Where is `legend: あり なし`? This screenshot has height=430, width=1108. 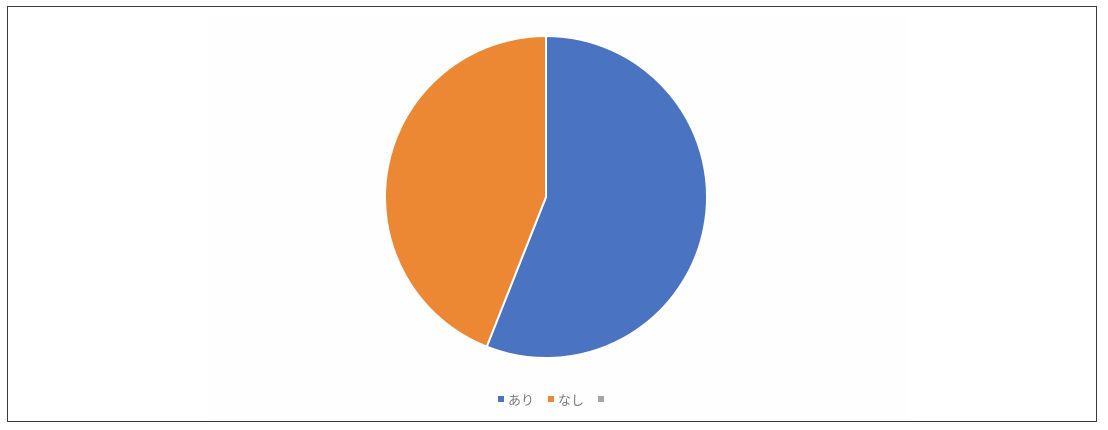
legend: あり なし is located at coordinates (553, 399).